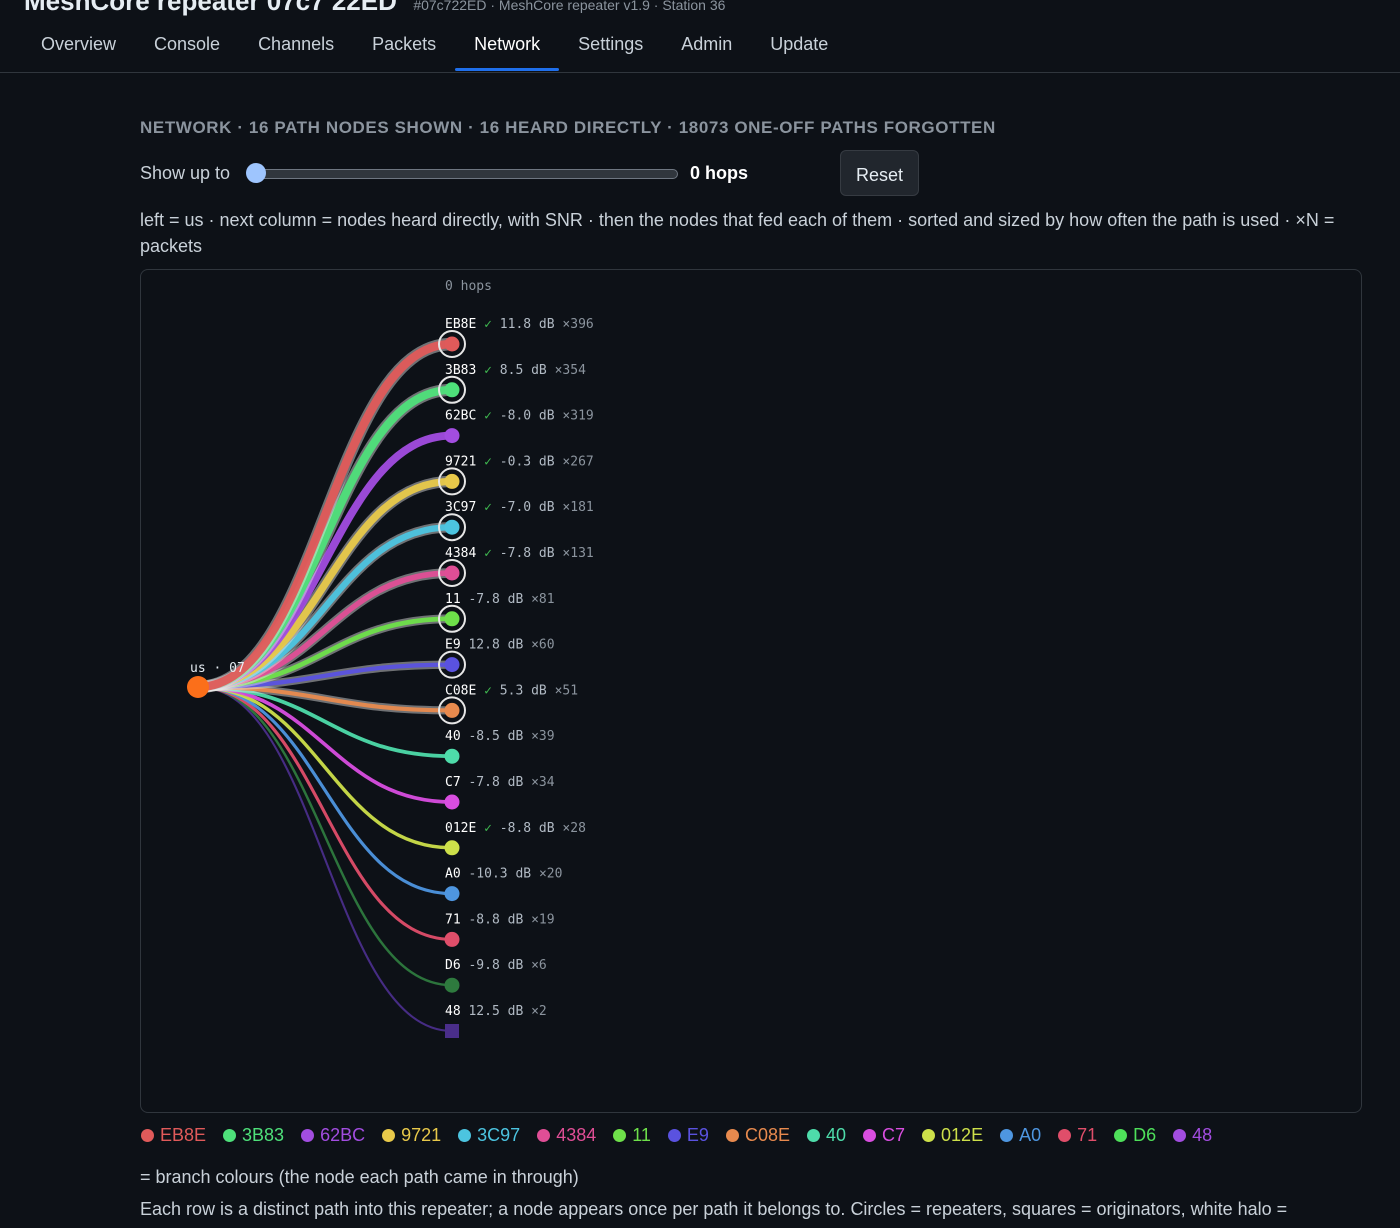 The height and width of the screenshot is (1228, 1400). I want to click on legend-label: C7, so click(894, 1135).